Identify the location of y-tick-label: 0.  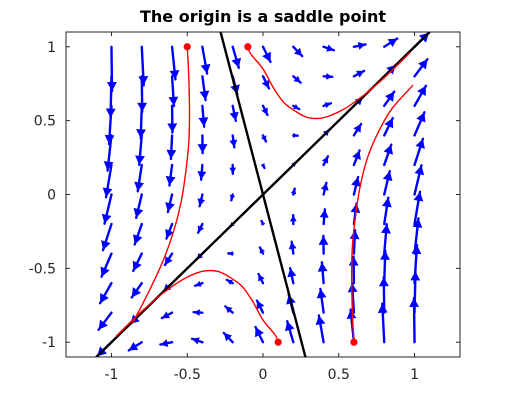
(51, 196).